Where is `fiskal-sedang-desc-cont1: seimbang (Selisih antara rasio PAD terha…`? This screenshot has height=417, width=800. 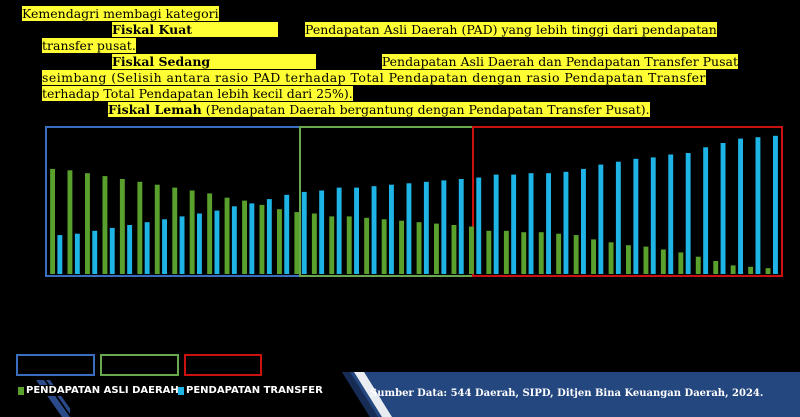 fiskal-sedang-desc-cont1: seimbang (Selisih antara rasio PAD terha… is located at coordinates (374, 77).